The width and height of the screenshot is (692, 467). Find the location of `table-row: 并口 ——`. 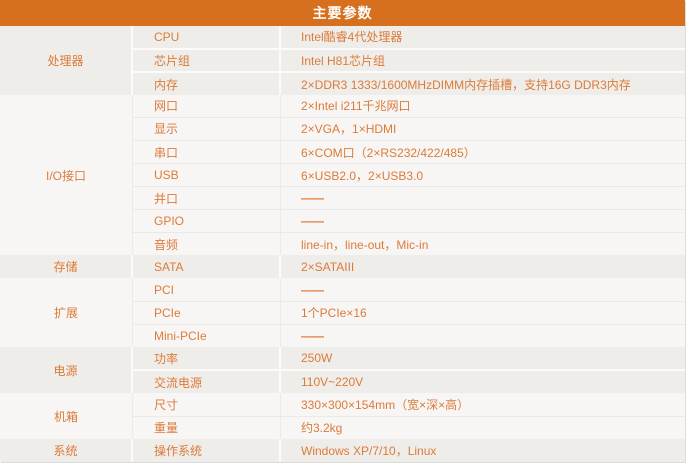

table-row: 并口 —— is located at coordinates (409, 198).